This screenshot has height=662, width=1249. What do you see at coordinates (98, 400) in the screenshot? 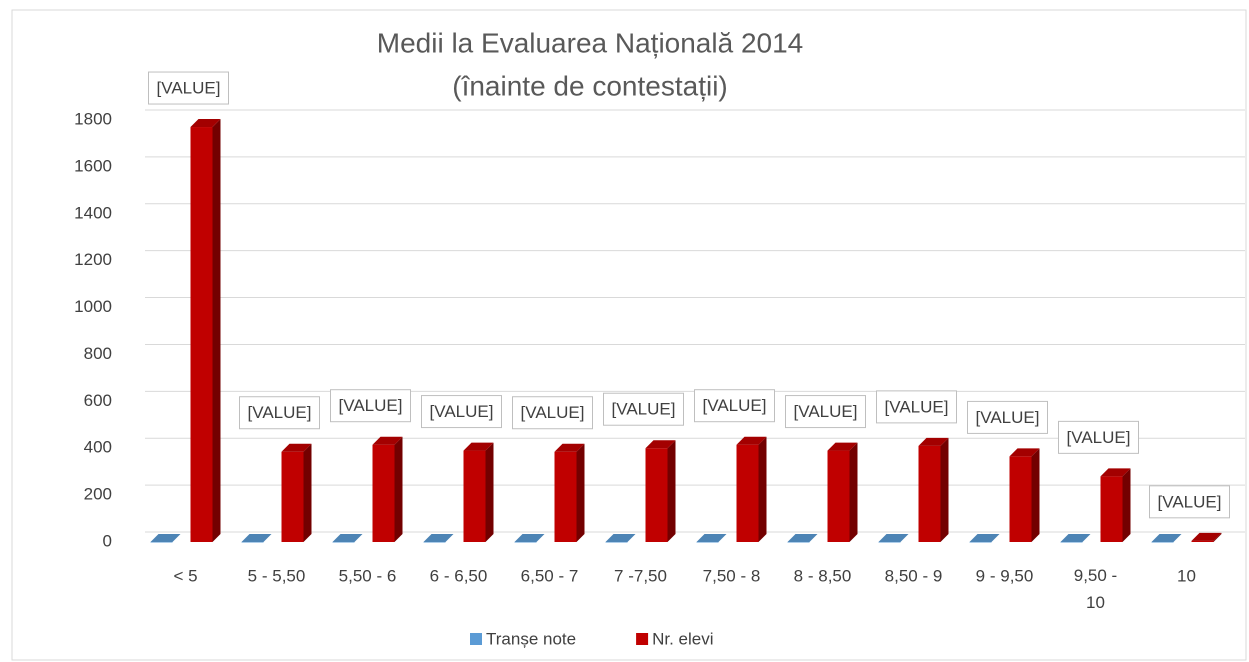
I see `y-tick-label: 600` at bounding box center [98, 400].